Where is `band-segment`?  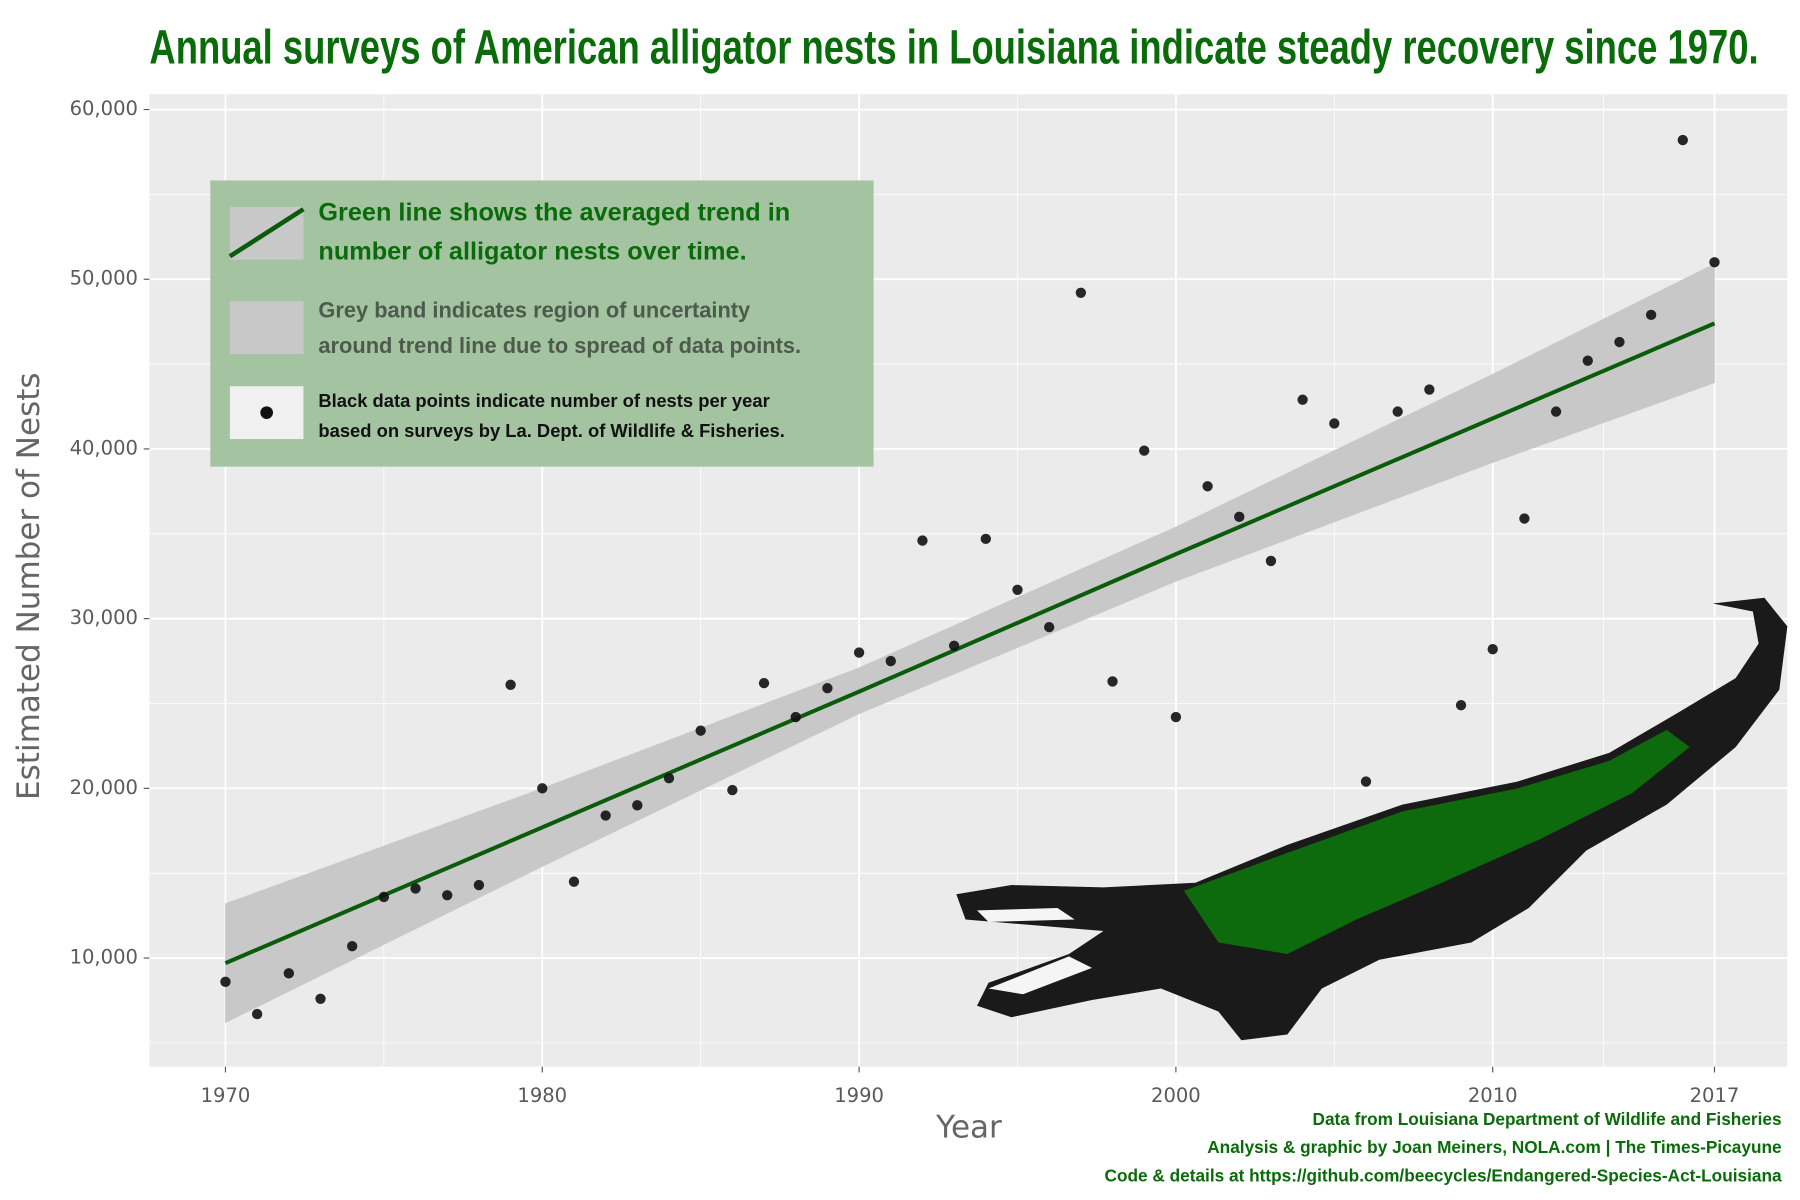
band-segment is located at coordinates (1603, 363).